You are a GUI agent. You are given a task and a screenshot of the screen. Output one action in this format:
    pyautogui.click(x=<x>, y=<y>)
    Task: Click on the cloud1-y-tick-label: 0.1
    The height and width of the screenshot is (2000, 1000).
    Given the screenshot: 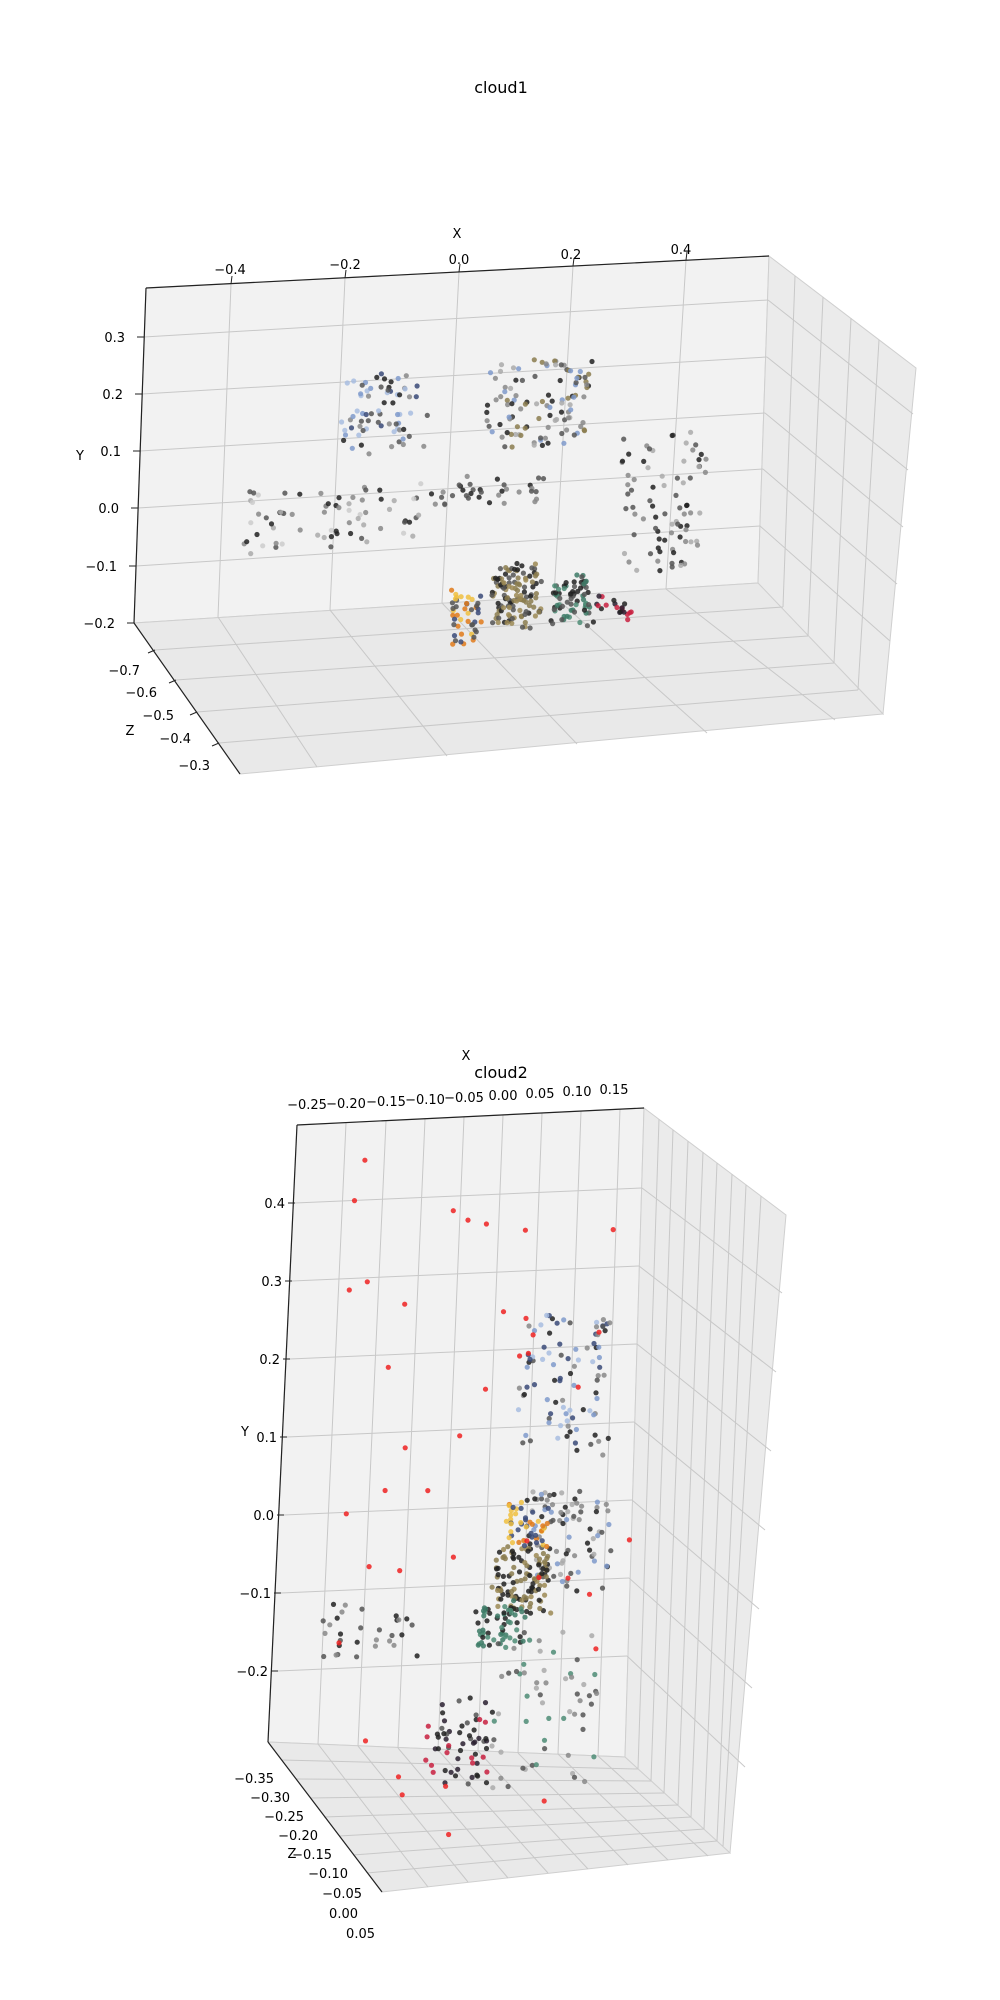 What is the action you would take?
    pyautogui.click(x=110, y=452)
    